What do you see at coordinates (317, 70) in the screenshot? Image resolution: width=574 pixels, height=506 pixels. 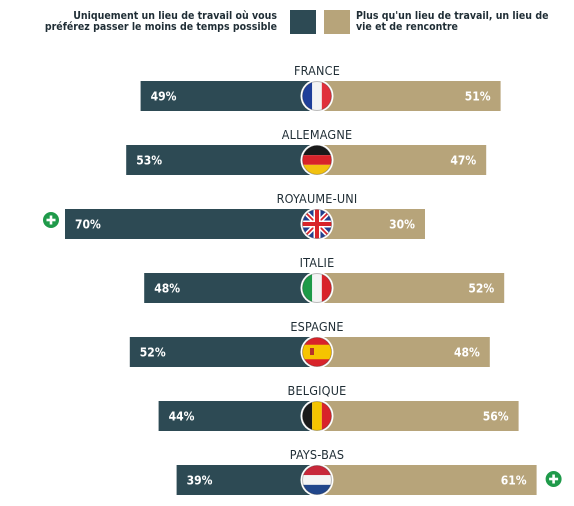 I see `country-label: FRANCE` at bounding box center [317, 70].